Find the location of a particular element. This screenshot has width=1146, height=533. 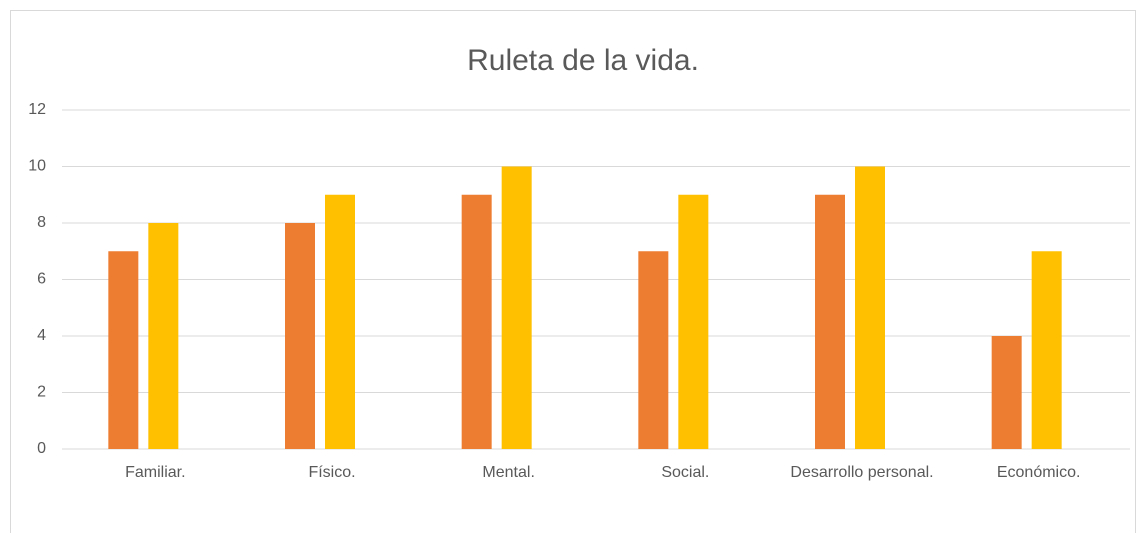

y-tick-label: 2 is located at coordinates (41, 392).